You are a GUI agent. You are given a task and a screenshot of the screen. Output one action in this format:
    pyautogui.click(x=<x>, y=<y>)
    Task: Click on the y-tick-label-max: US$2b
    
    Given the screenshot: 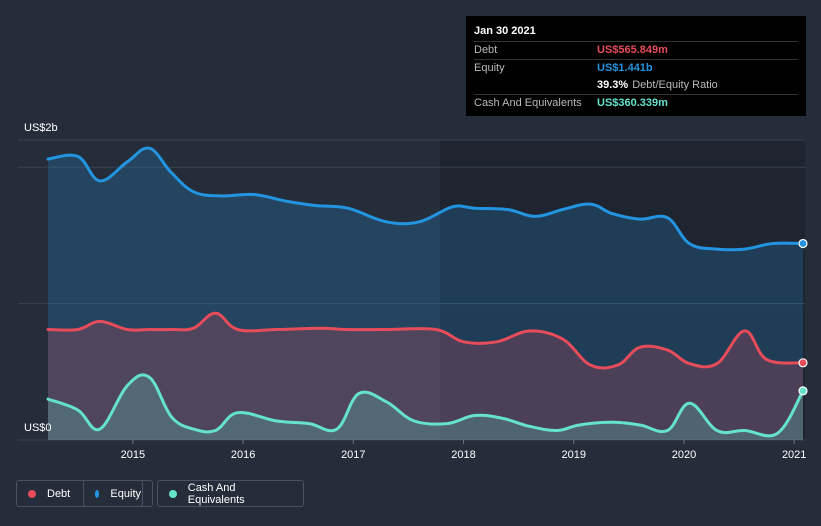 What is the action you would take?
    pyautogui.click(x=41, y=128)
    